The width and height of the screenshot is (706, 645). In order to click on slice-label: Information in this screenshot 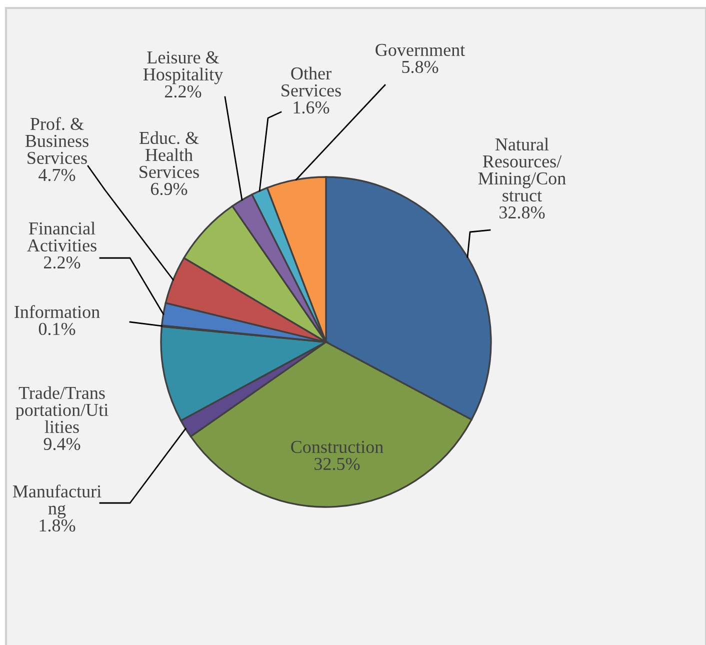, I will do `click(57, 311)`.